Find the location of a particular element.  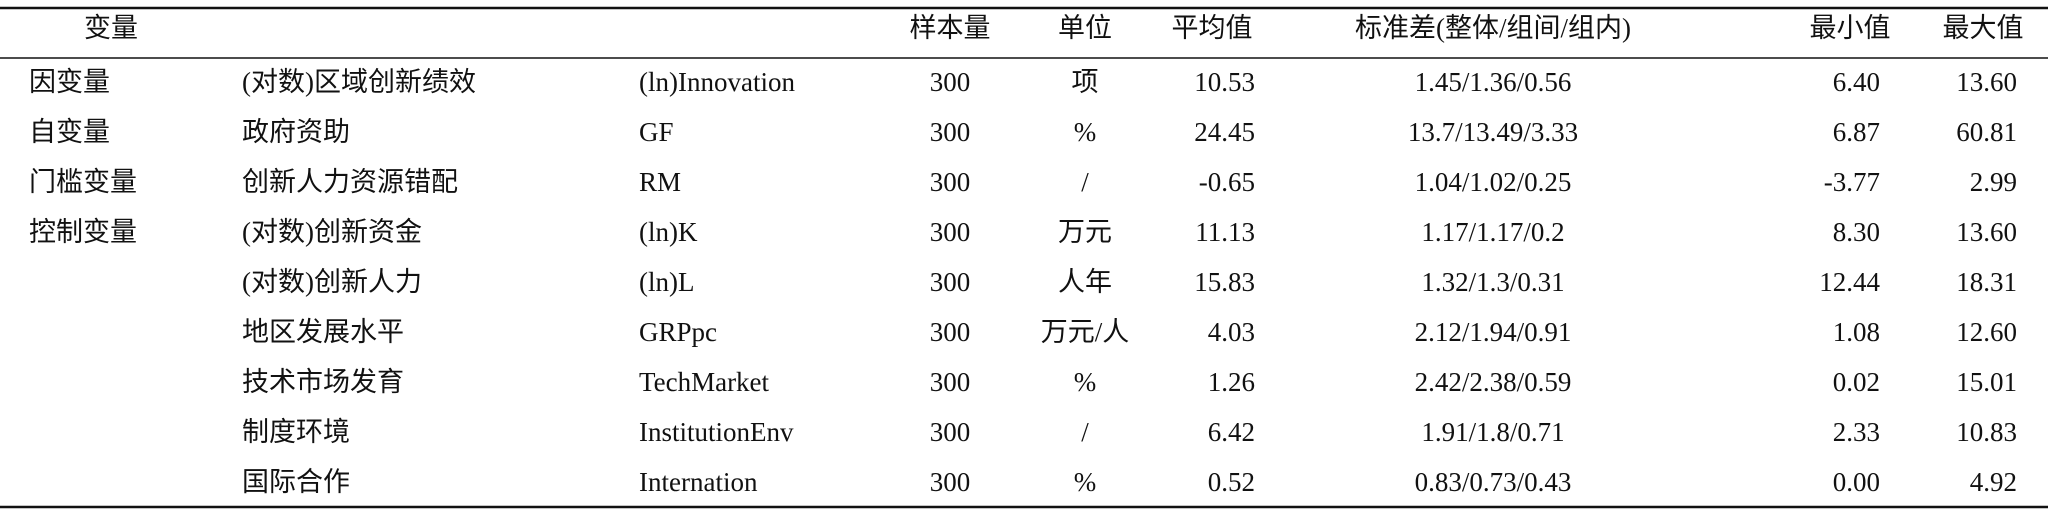

header-cell: 变量 is located at coordinates (111, 28).